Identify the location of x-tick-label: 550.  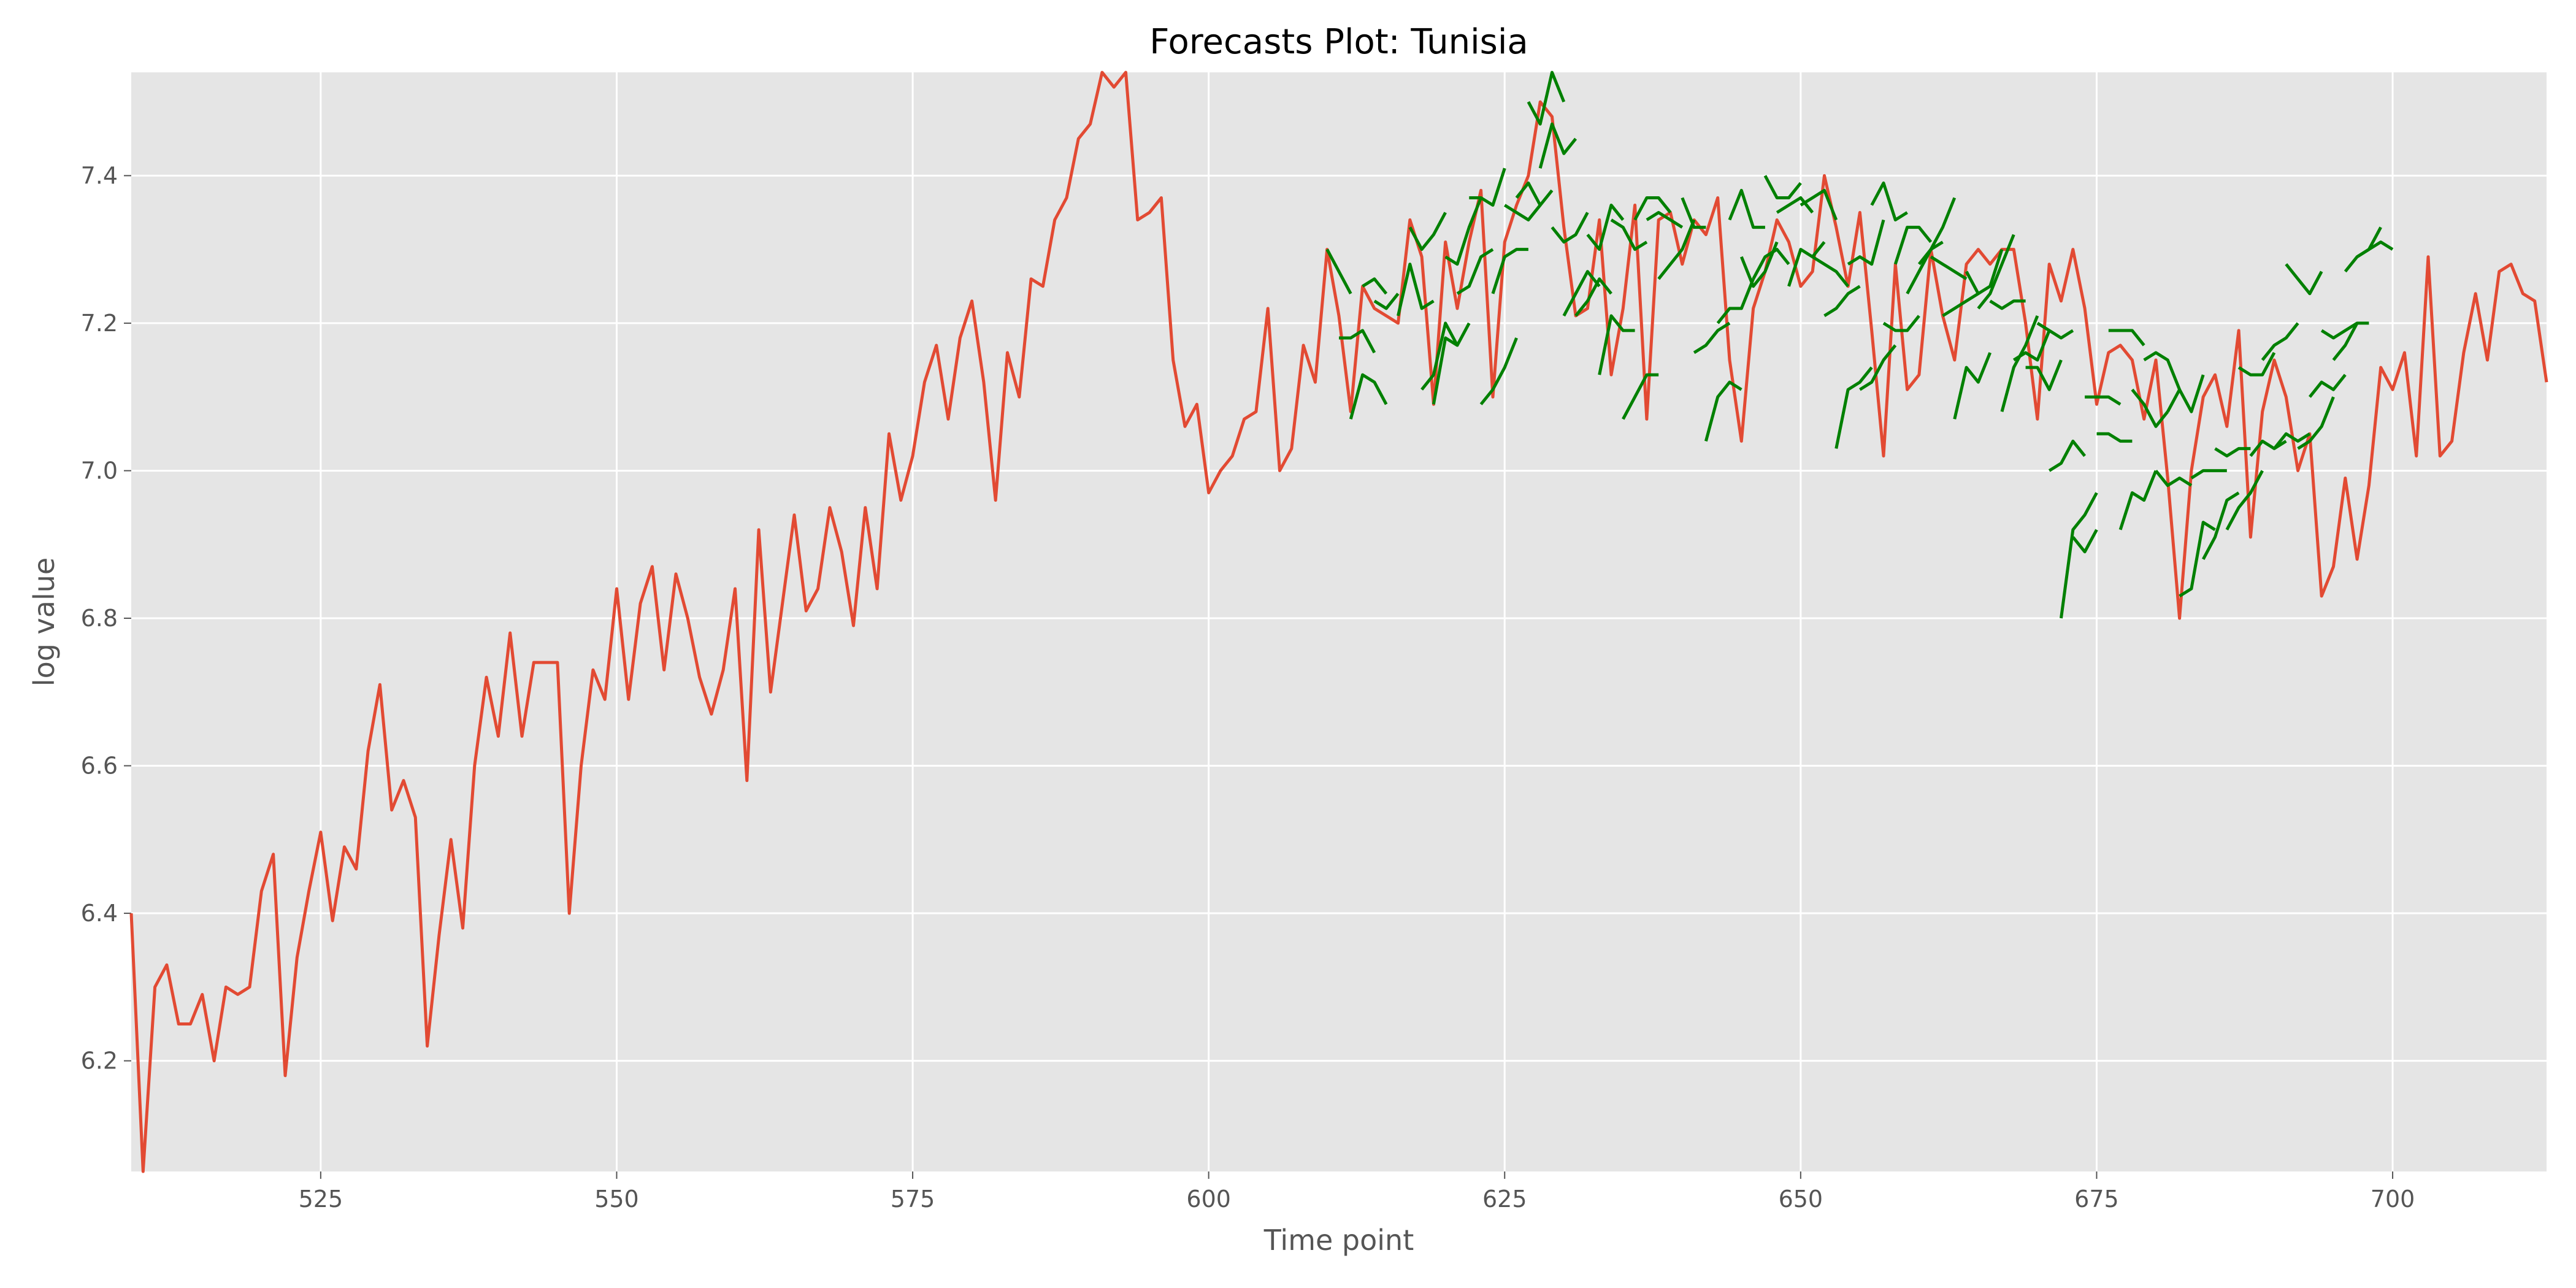
(616, 1199).